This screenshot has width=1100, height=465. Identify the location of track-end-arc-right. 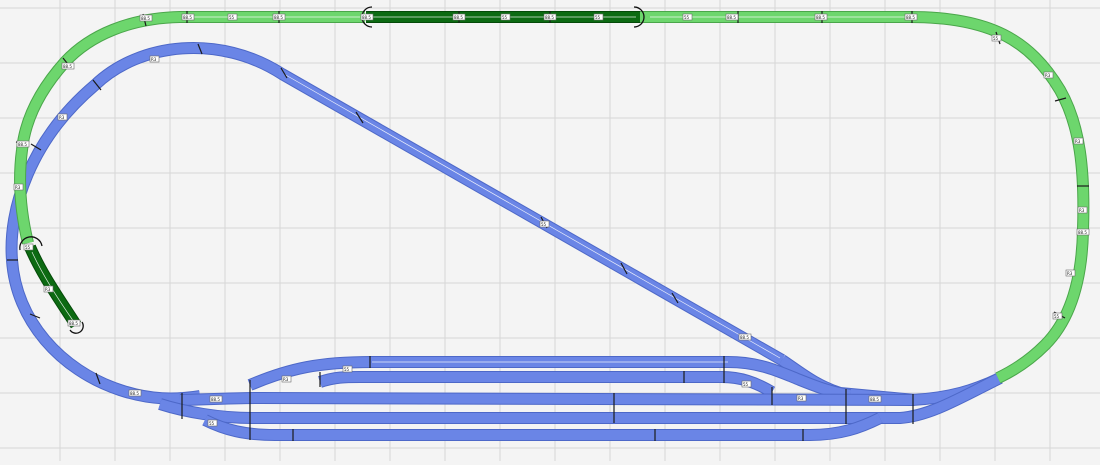
(639, 17).